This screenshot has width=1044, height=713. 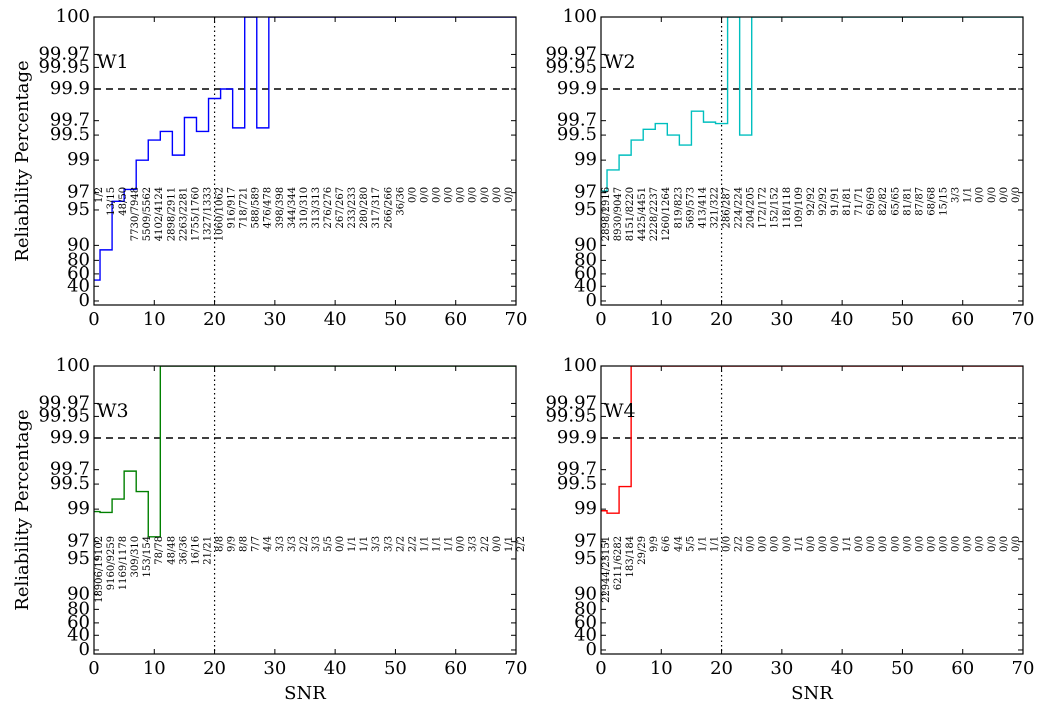 I want to click on x-tick-label: 40, so click(x=335, y=319).